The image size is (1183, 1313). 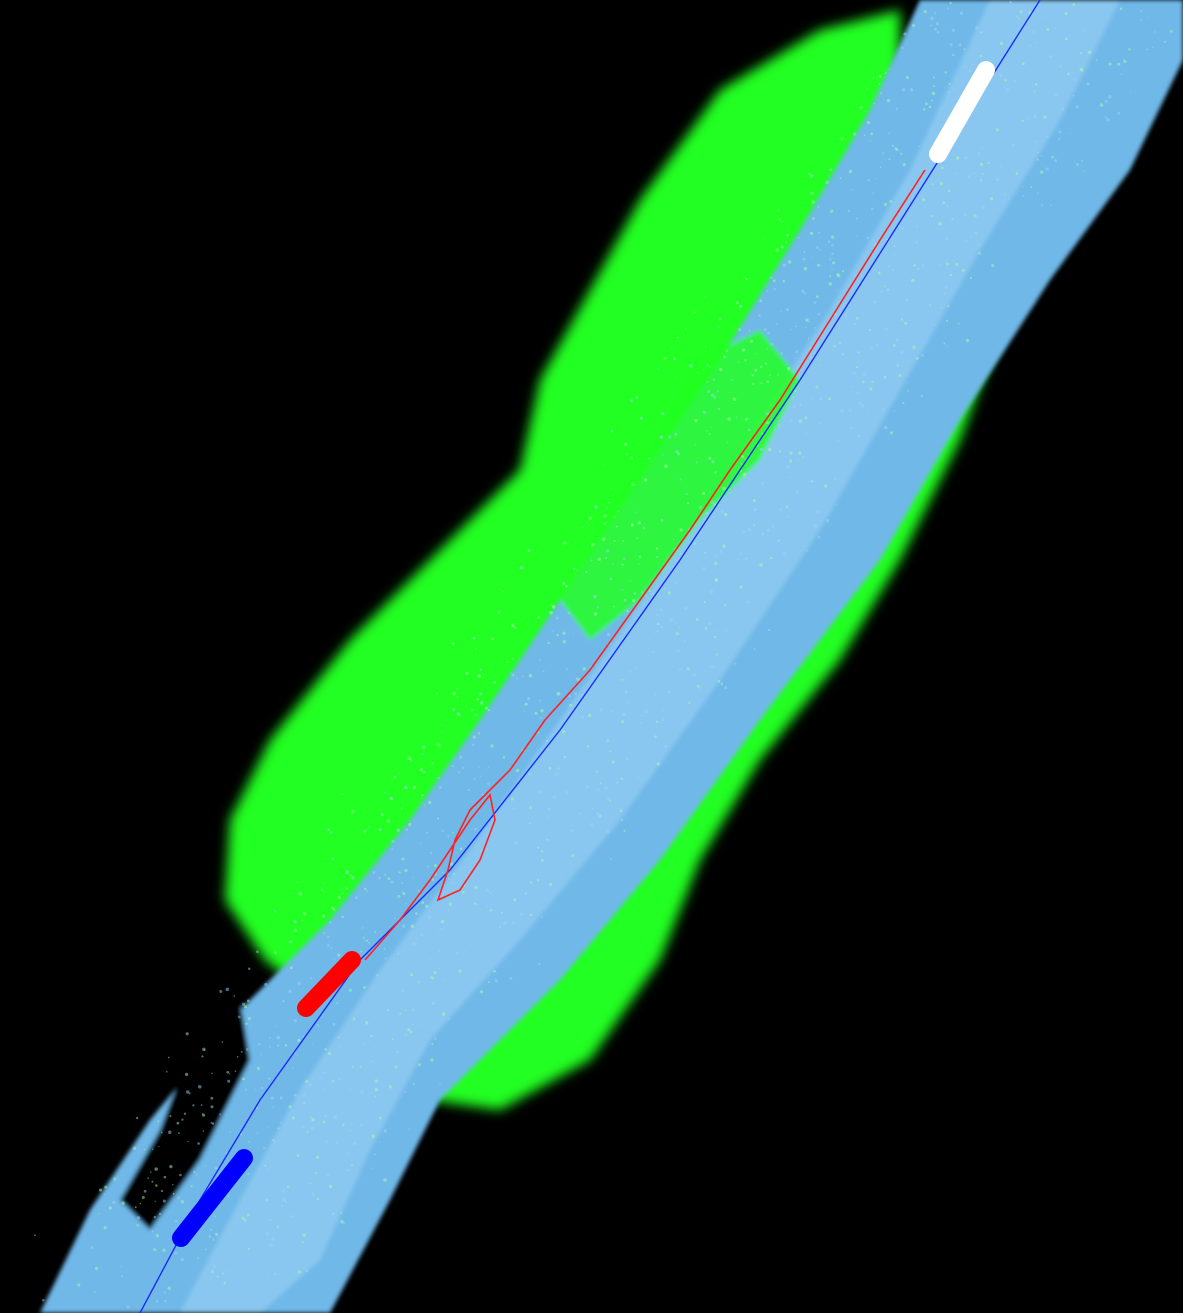 I want to click on end-marker, so click(x=962, y=112).